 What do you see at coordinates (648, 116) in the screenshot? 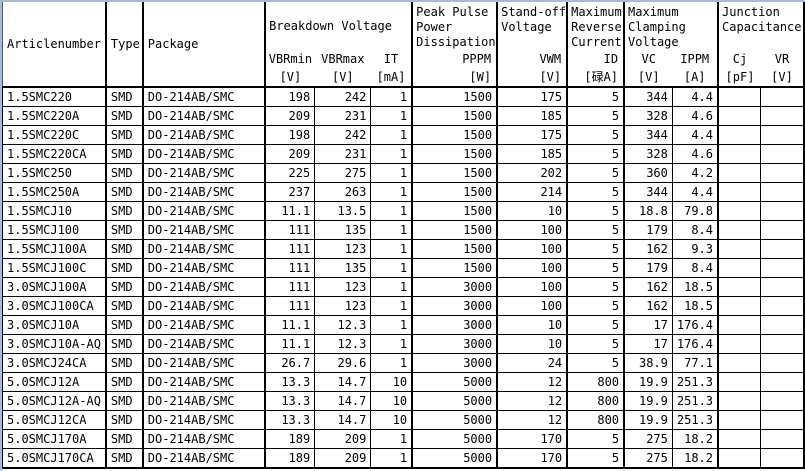
I see `cell-vc: 328` at bounding box center [648, 116].